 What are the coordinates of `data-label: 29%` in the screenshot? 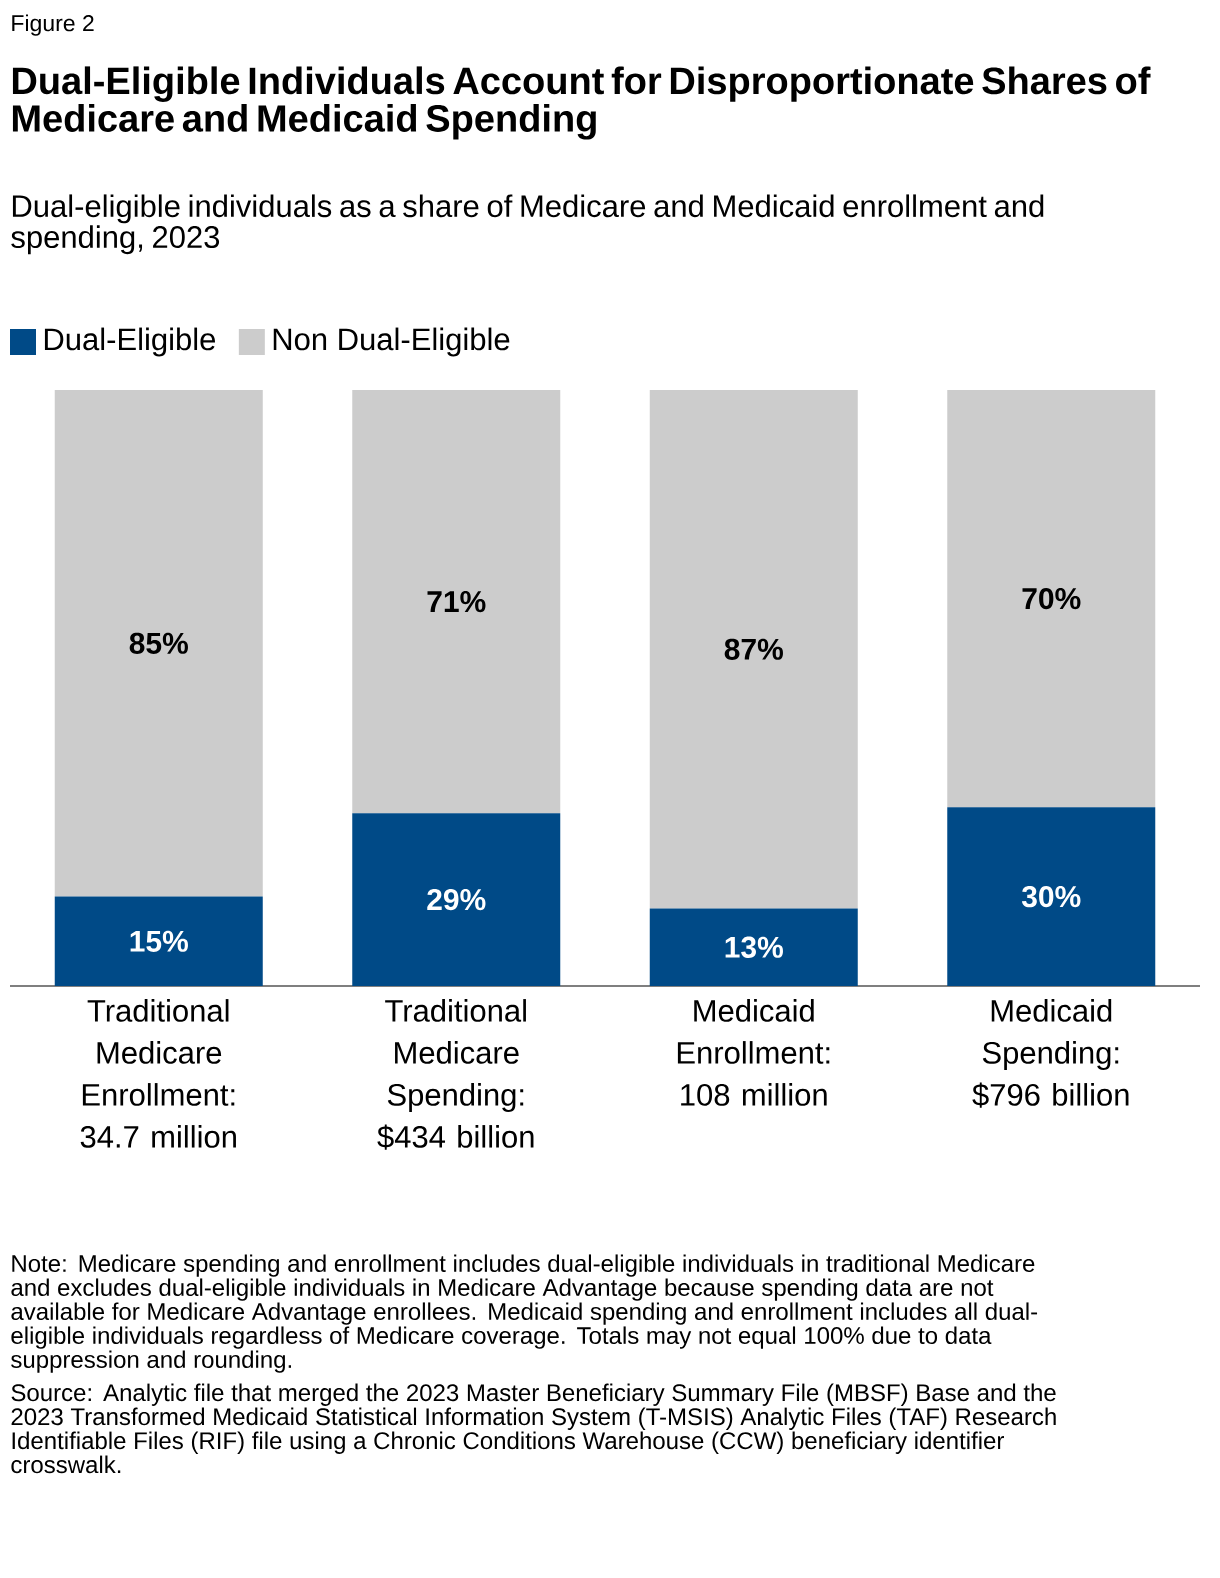 It's located at (456, 899).